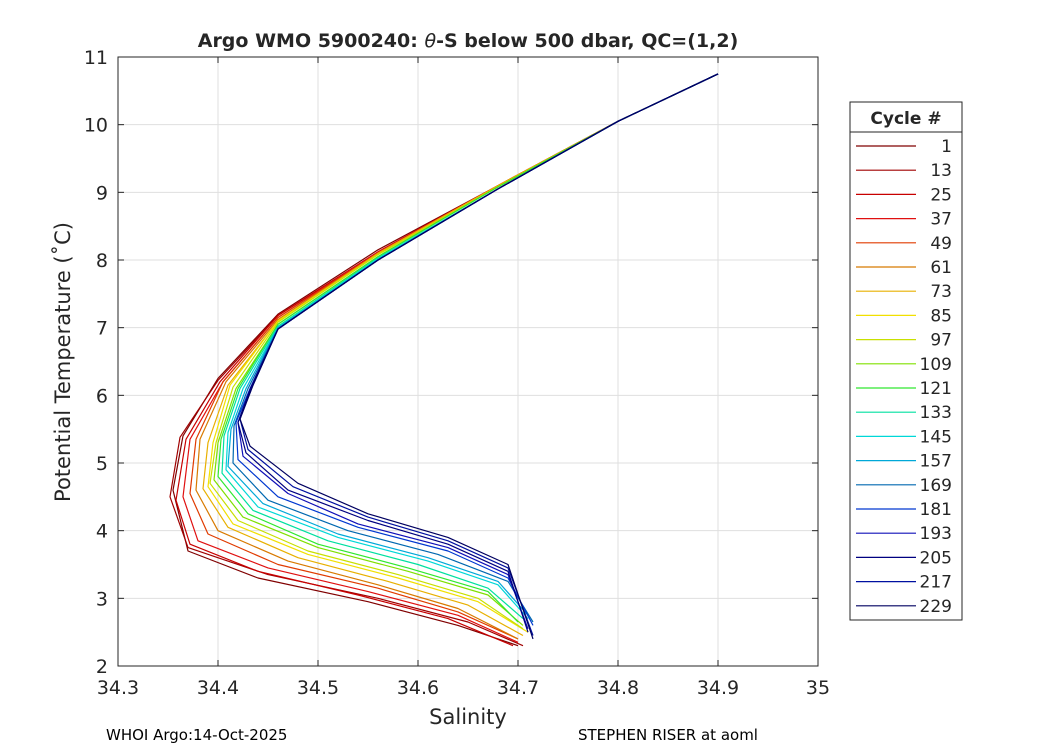 Image resolution: width=1050 pixels, height=750 pixels. Describe the element at coordinates (941, 316) in the screenshot. I see `legend-entry-label: 85` at that location.